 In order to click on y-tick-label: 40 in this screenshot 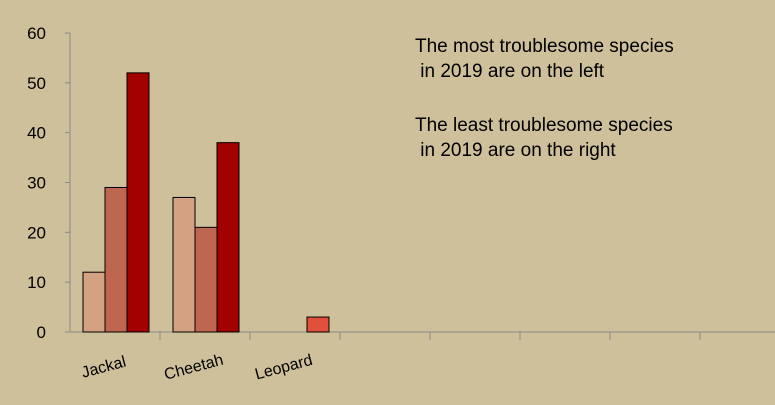, I will do `click(36, 133)`.